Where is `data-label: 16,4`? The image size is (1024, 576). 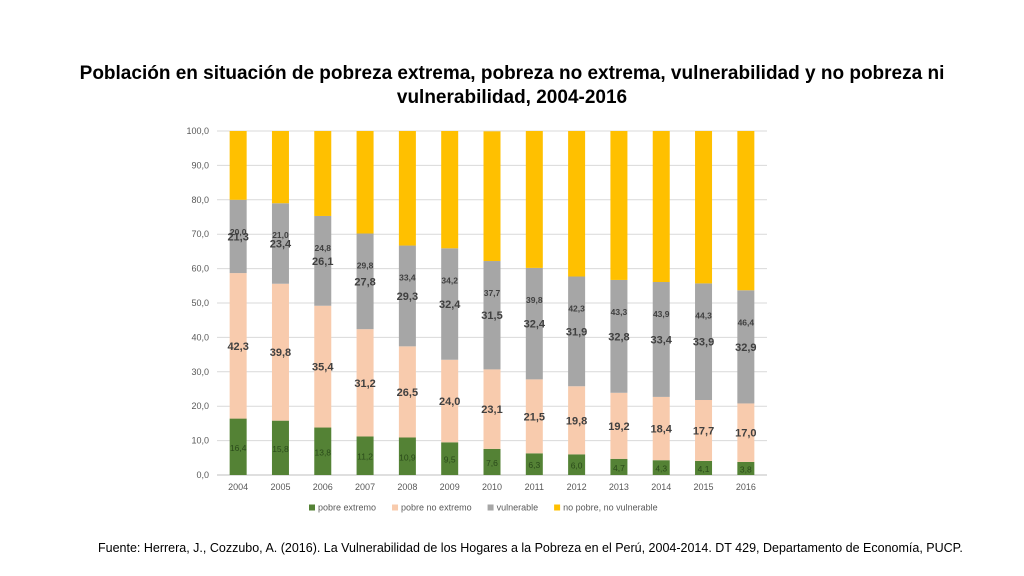
data-label: 16,4 is located at coordinates (238, 448).